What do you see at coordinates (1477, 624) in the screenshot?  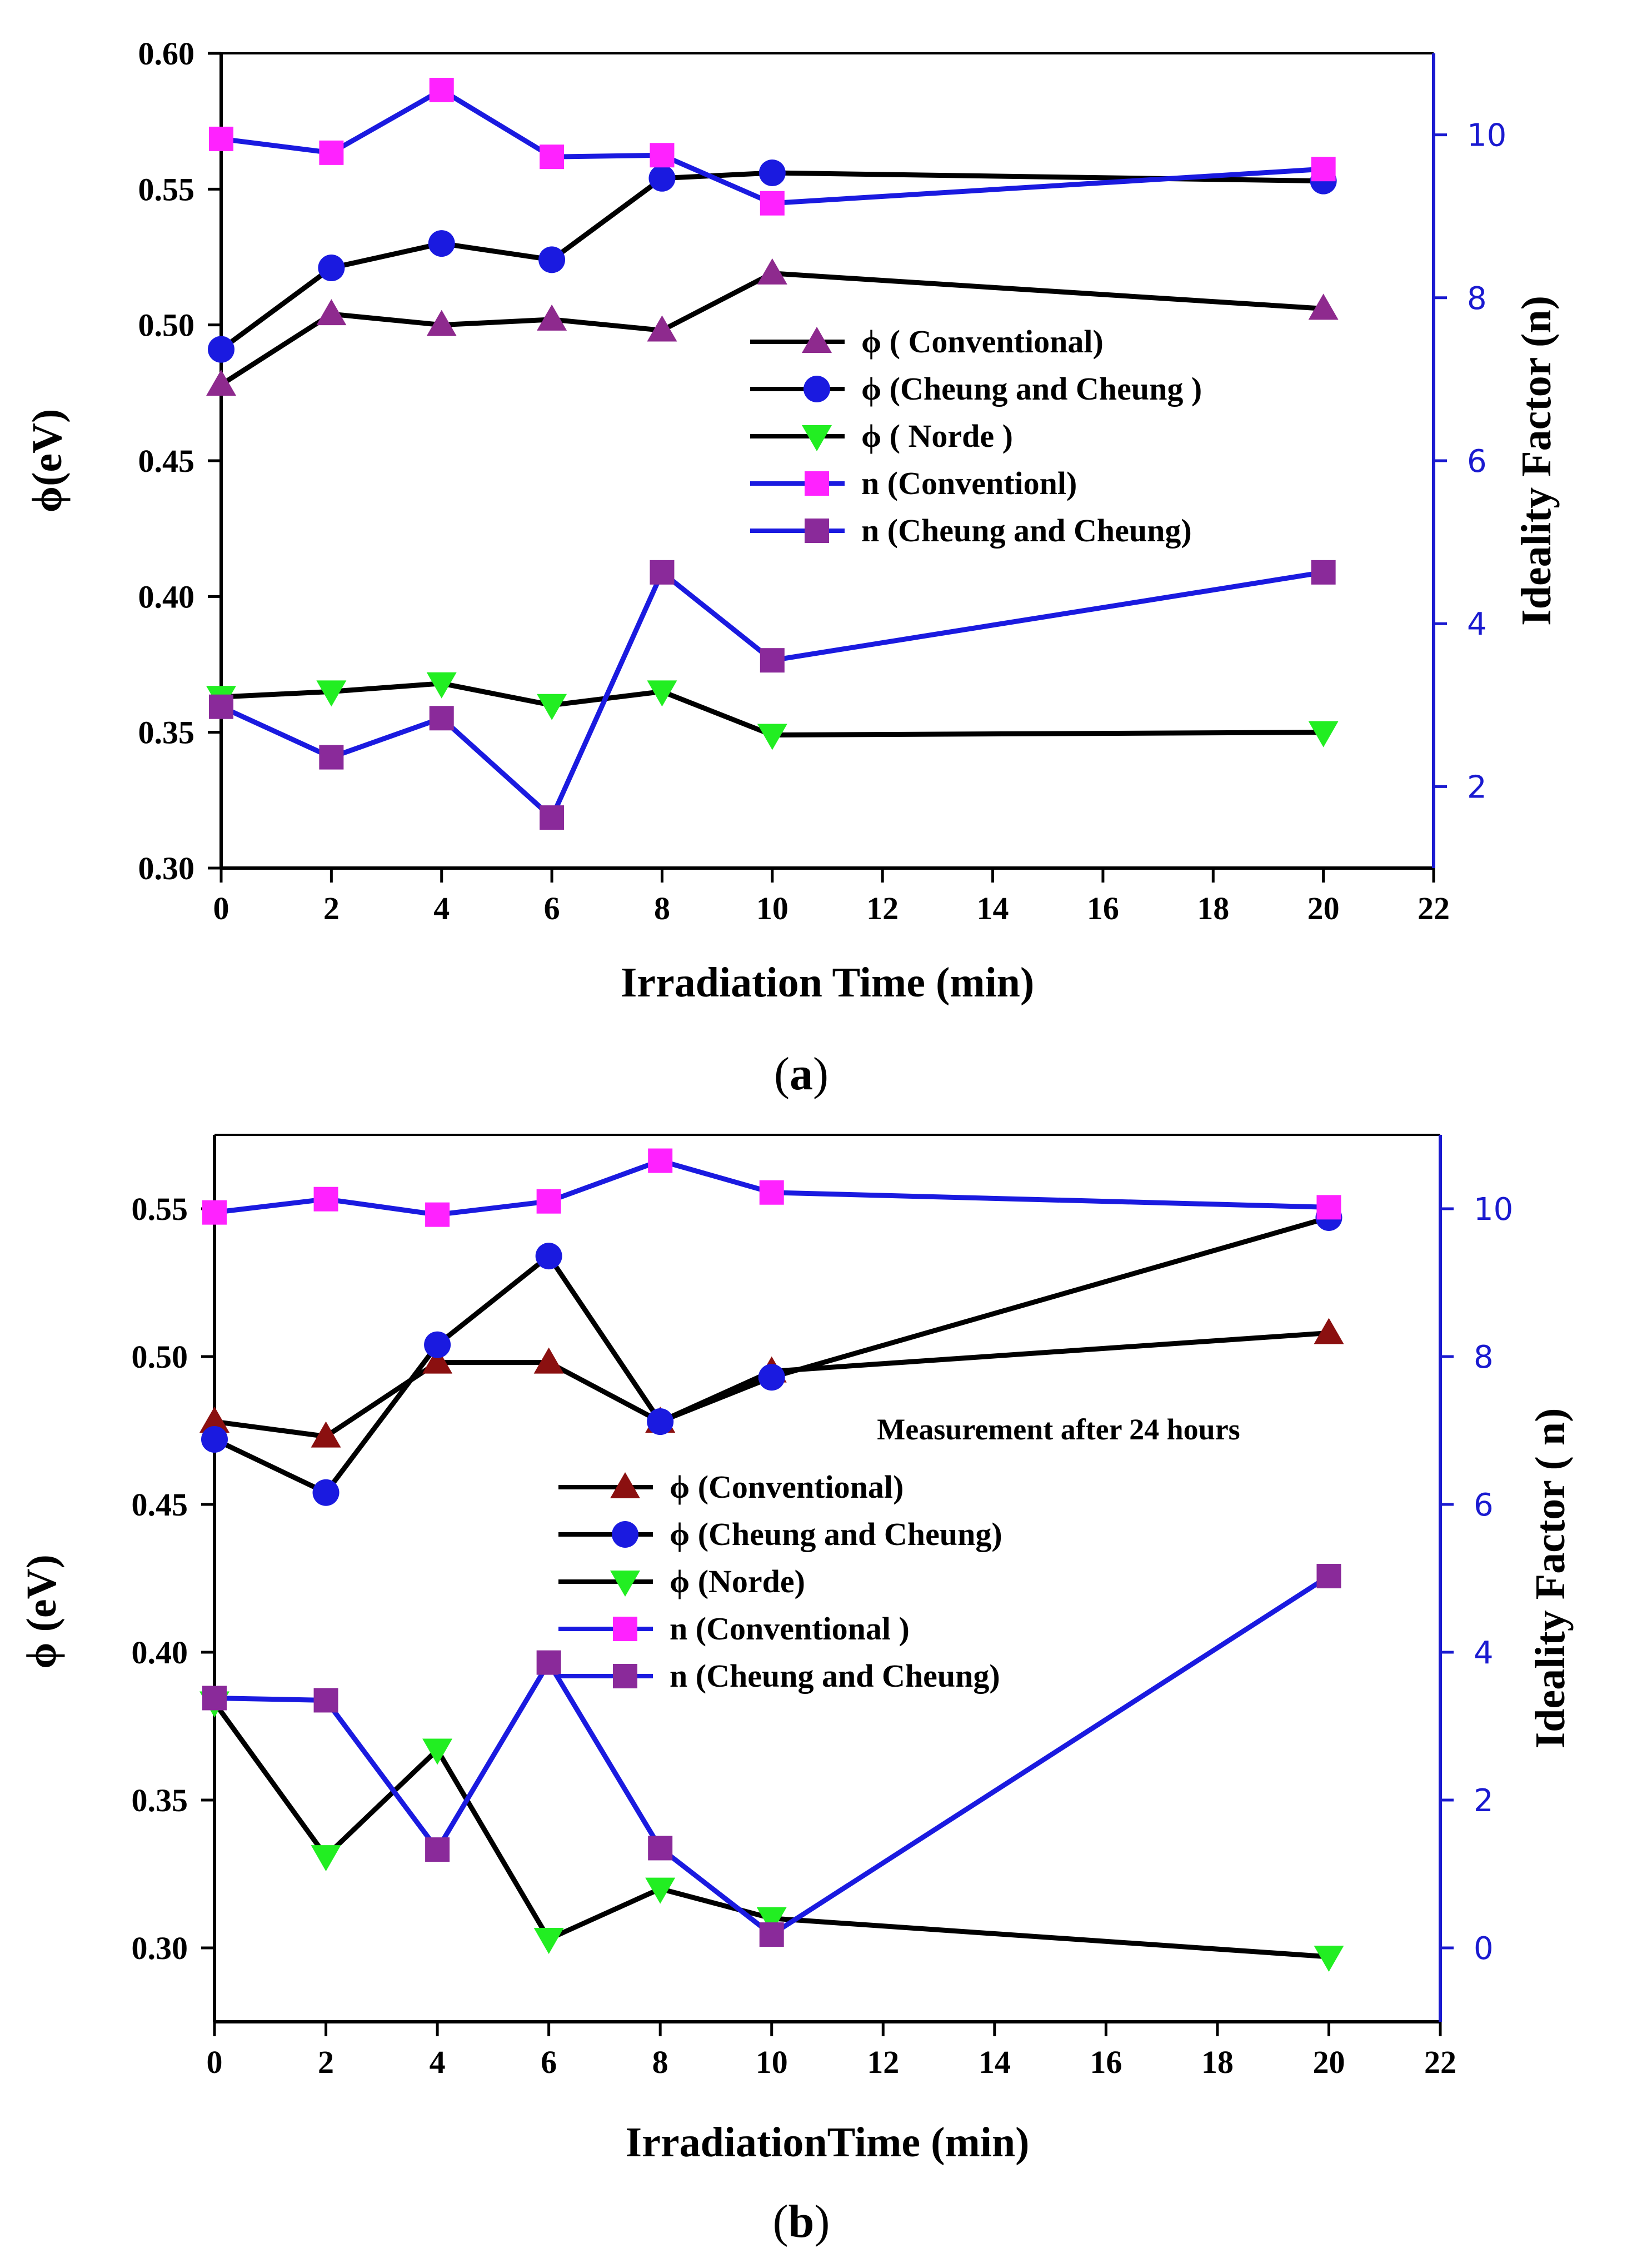 I see `right-y-tick-label: 4` at bounding box center [1477, 624].